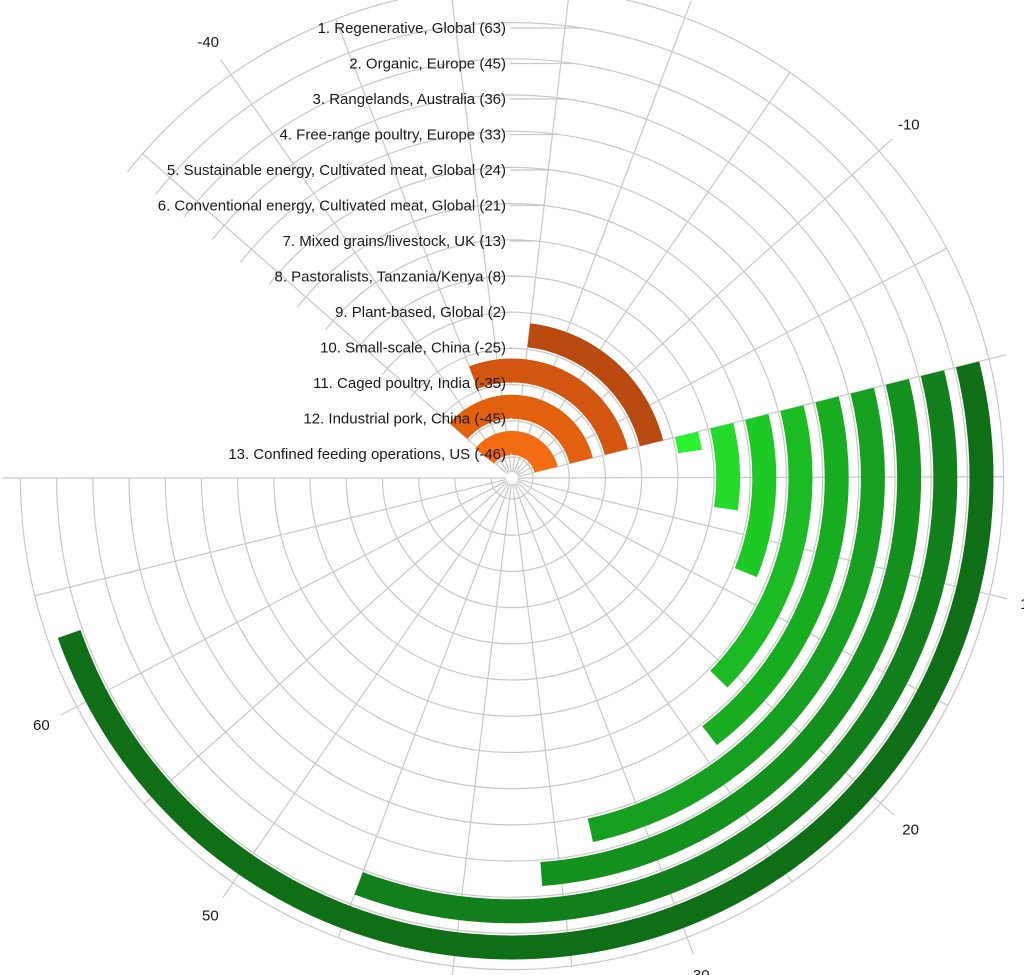  What do you see at coordinates (412, 28) in the screenshot?
I see `category-label: 1. Regenerative, Global (63)` at bounding box center [412, 28].